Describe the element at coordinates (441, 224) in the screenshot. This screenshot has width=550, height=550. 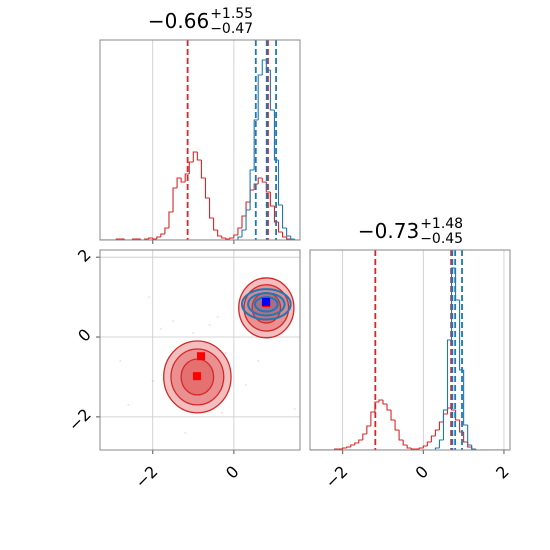
I see `title-sup: +1.48` at that location.